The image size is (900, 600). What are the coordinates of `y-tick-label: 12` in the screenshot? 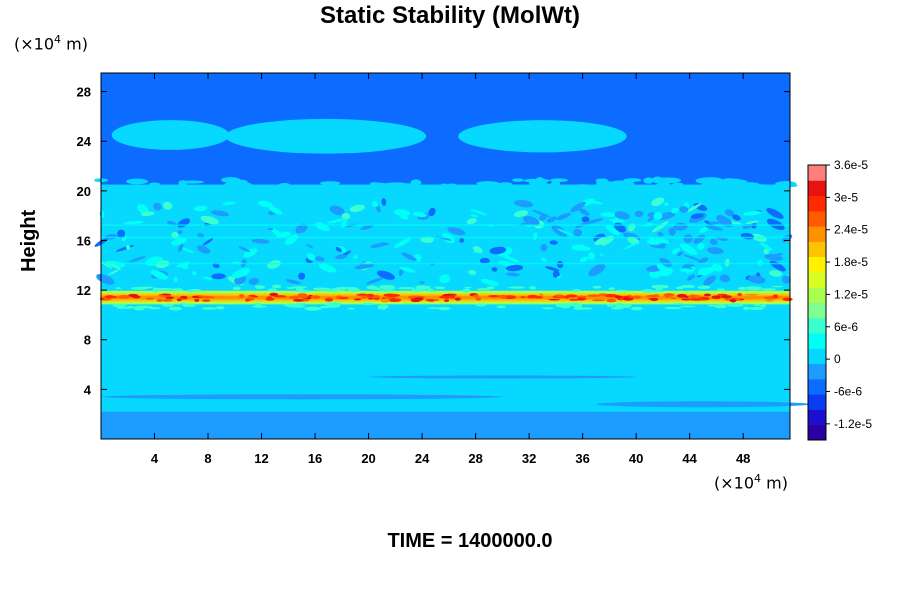 It's located at (84, 290).